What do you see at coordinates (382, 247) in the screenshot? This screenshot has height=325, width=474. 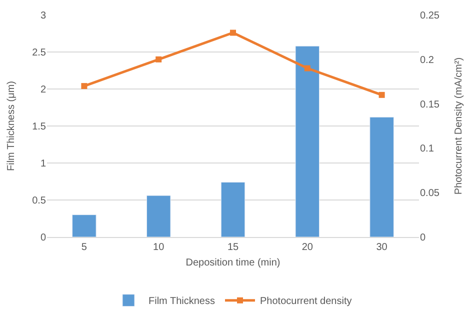 I see `x-tick-label: 30` at bounding box center [382, 247].